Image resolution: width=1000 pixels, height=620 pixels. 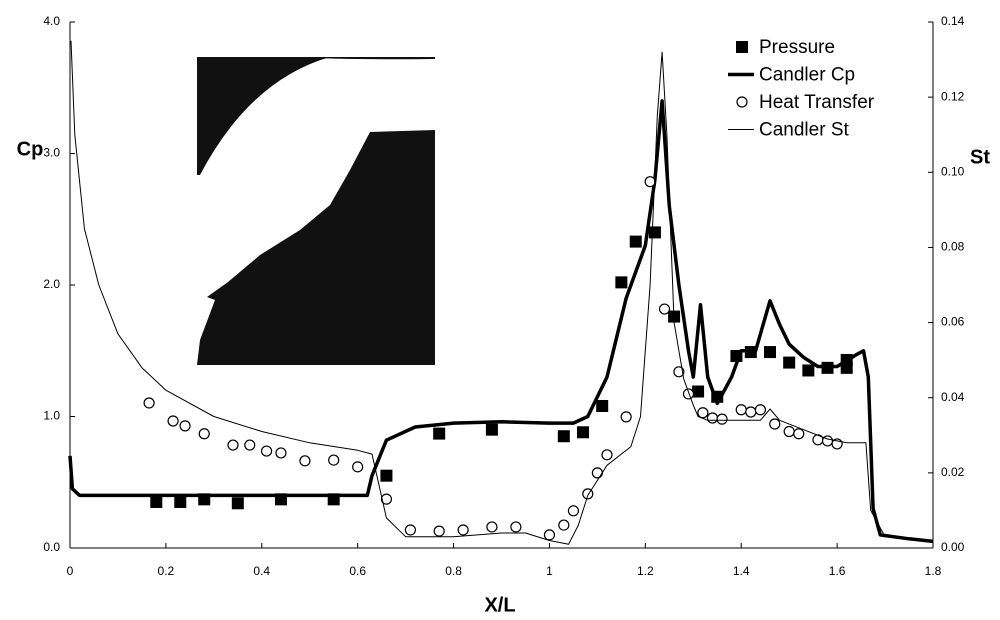 What do you see at coordinates (261, 571) in the screenshot?
I see `x-tick-label: 0.4` at bounding box center [261, 571].